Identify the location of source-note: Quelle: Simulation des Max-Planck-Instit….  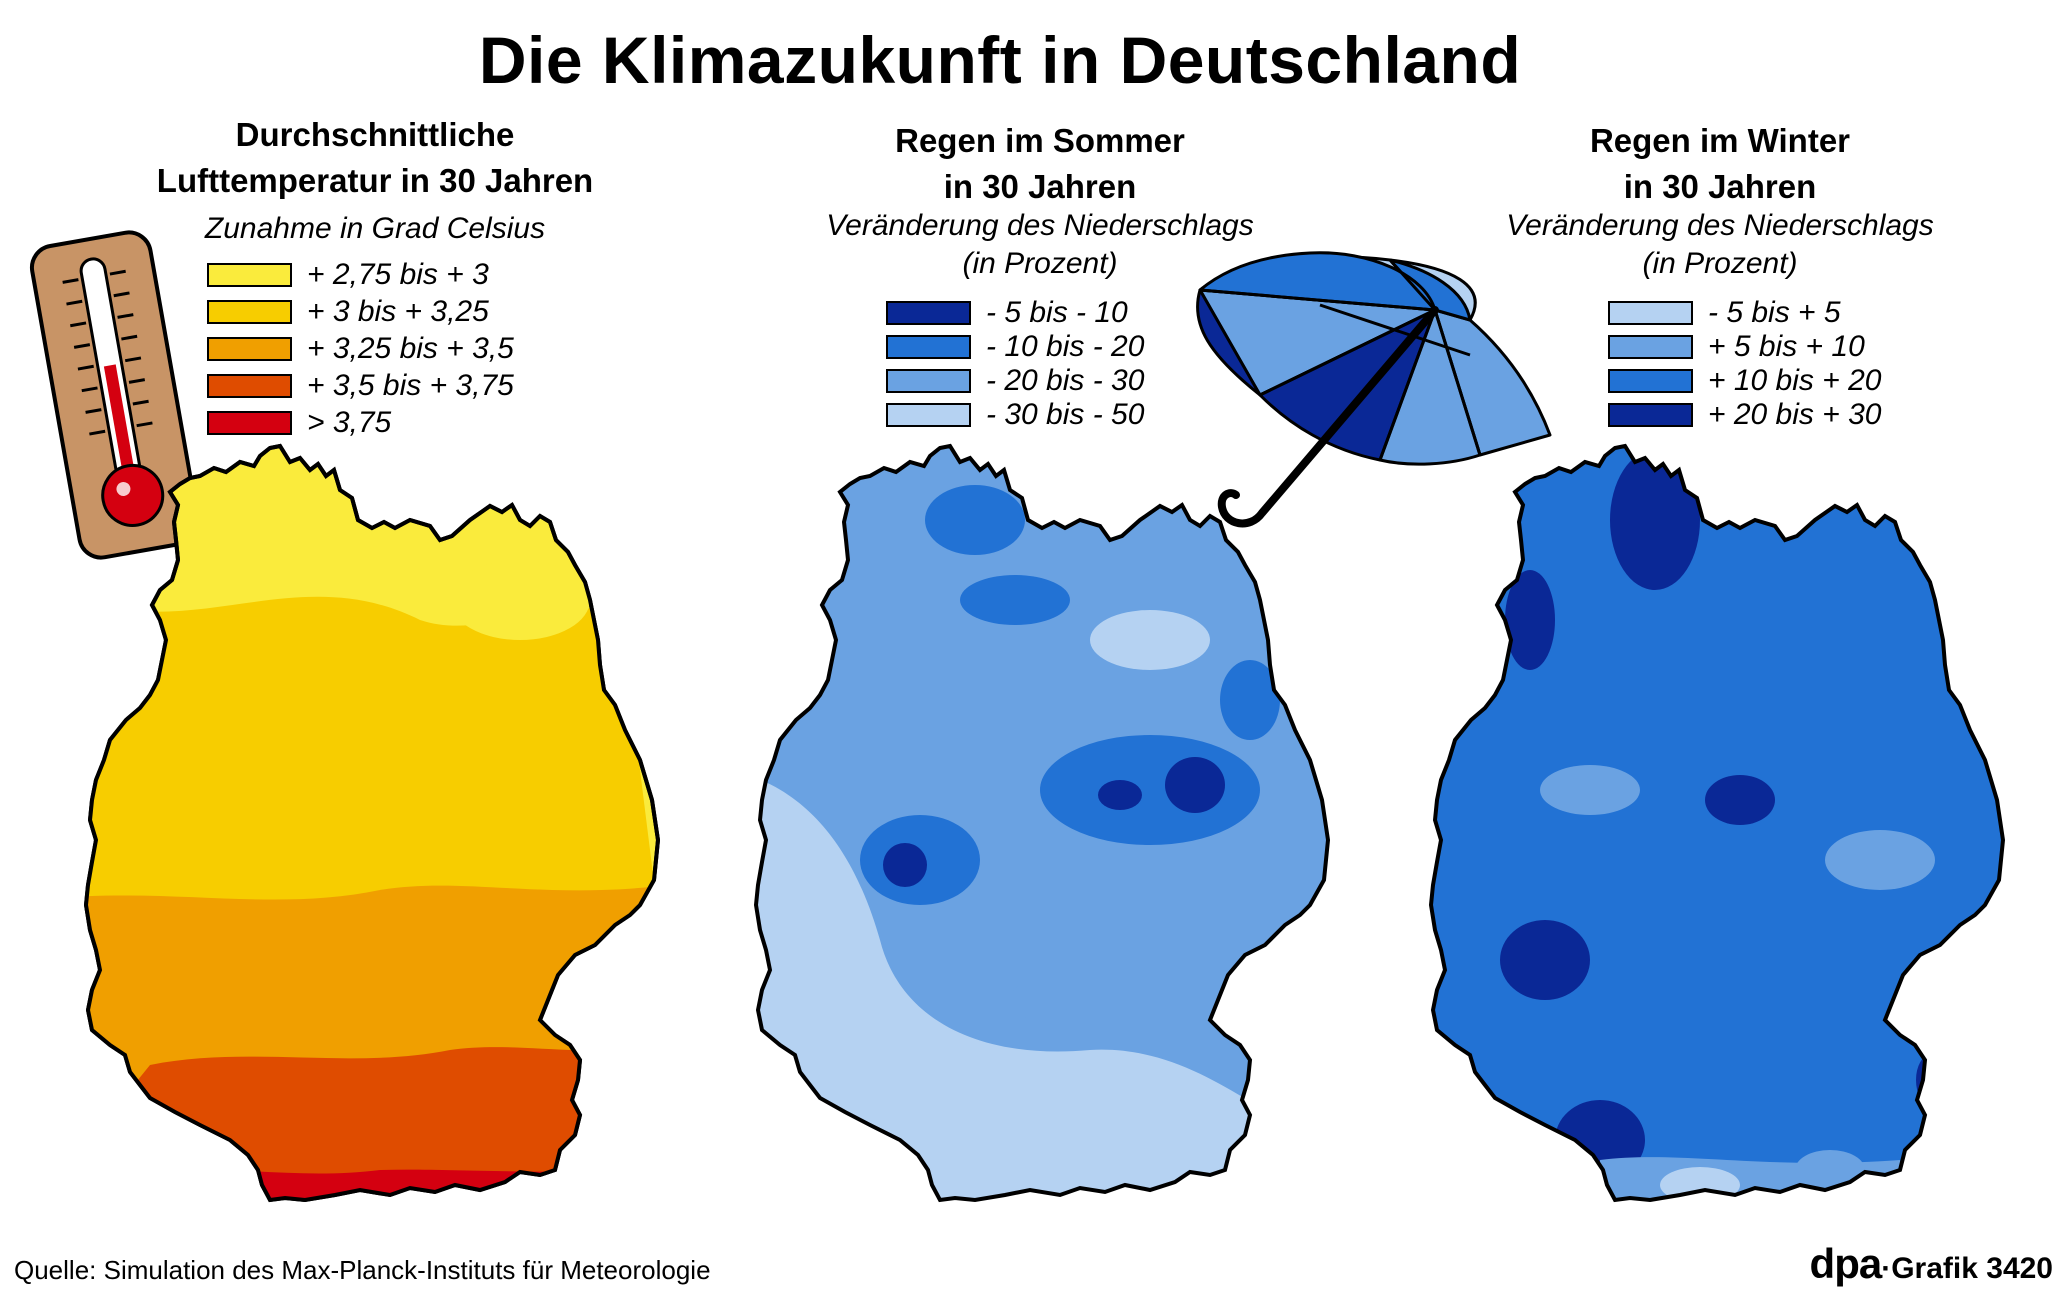
(362, 1270).